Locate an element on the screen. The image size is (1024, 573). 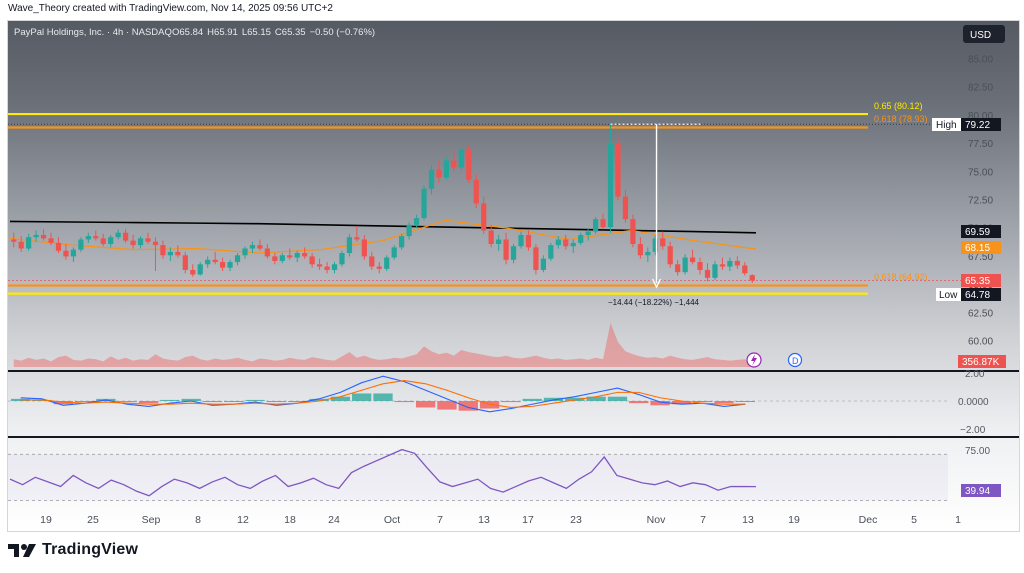
time-axis-label: Sep is located at coordinates (151, 520).